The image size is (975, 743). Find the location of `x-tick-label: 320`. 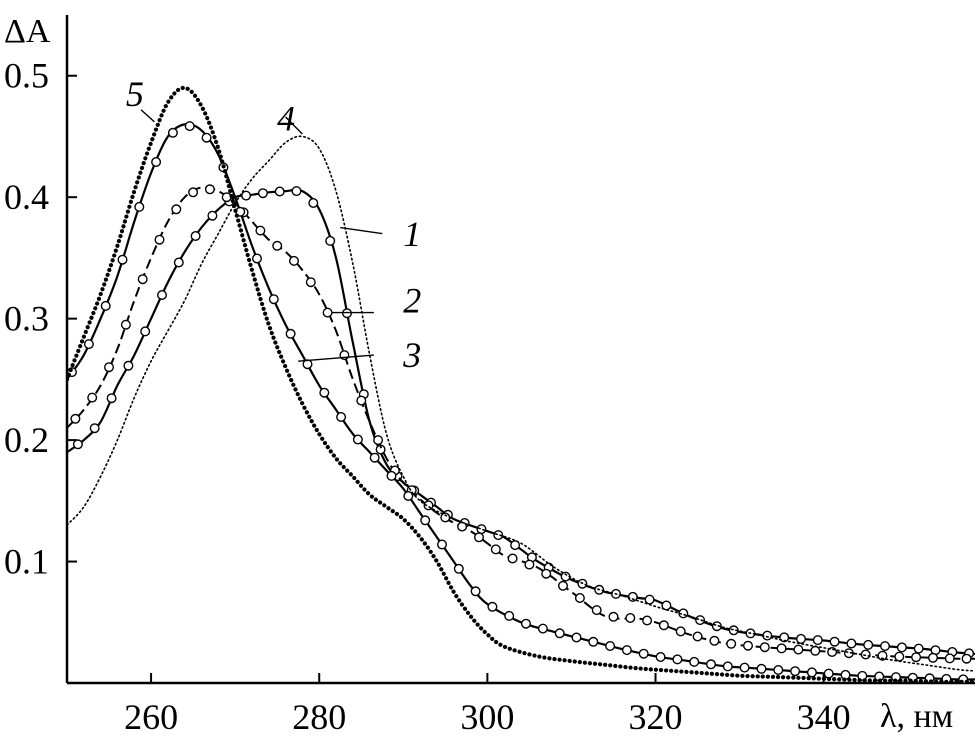

x-tick-label: 320 is located at coordinates (656, 717).